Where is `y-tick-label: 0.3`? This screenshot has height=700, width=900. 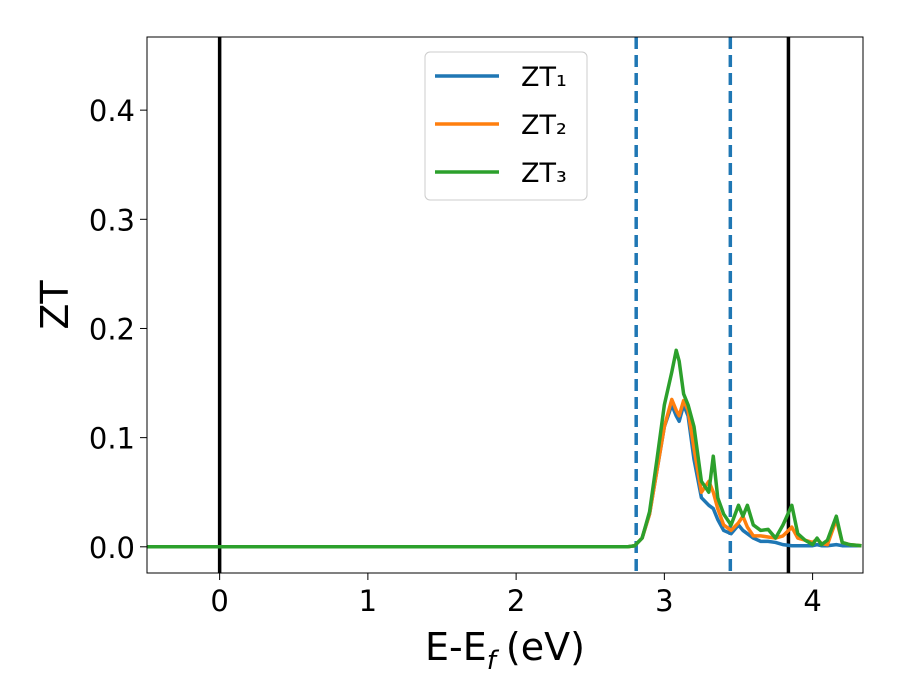 y-tick-label: 0.3 is located at coordinates (112, 220).